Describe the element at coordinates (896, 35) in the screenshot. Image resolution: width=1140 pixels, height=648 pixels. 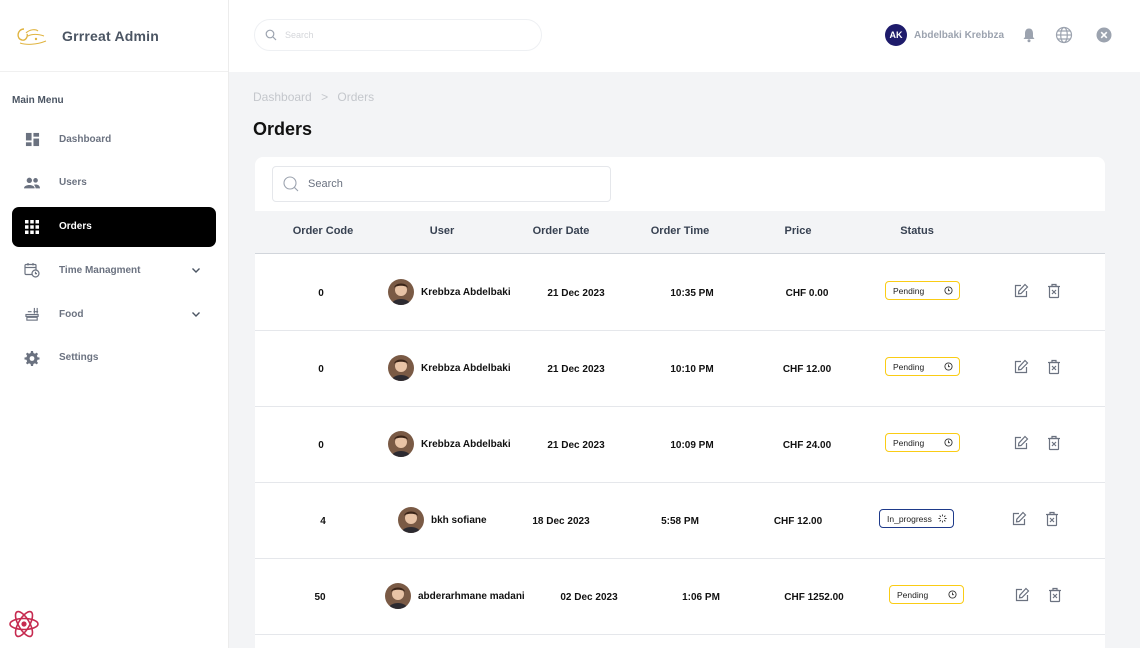
I see `avatar: AK` at that location.